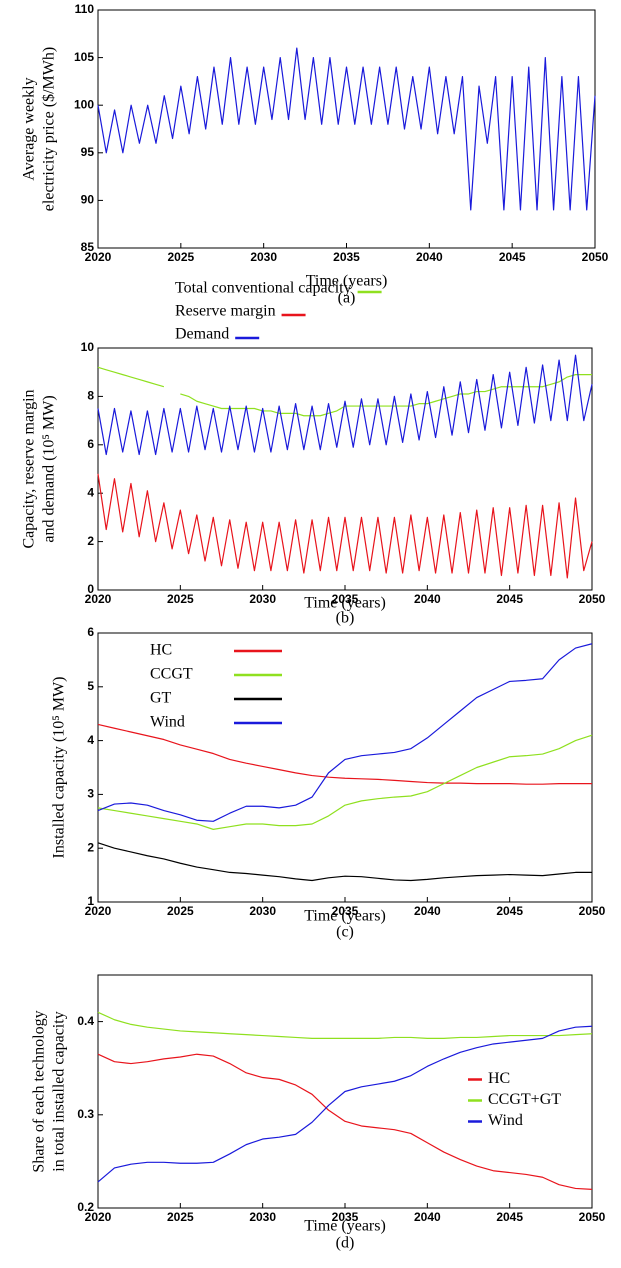 The image size is (621, 1268). I want to click on y-axis-label: Installed capacity (10⁵ MW), so click(59, 768).